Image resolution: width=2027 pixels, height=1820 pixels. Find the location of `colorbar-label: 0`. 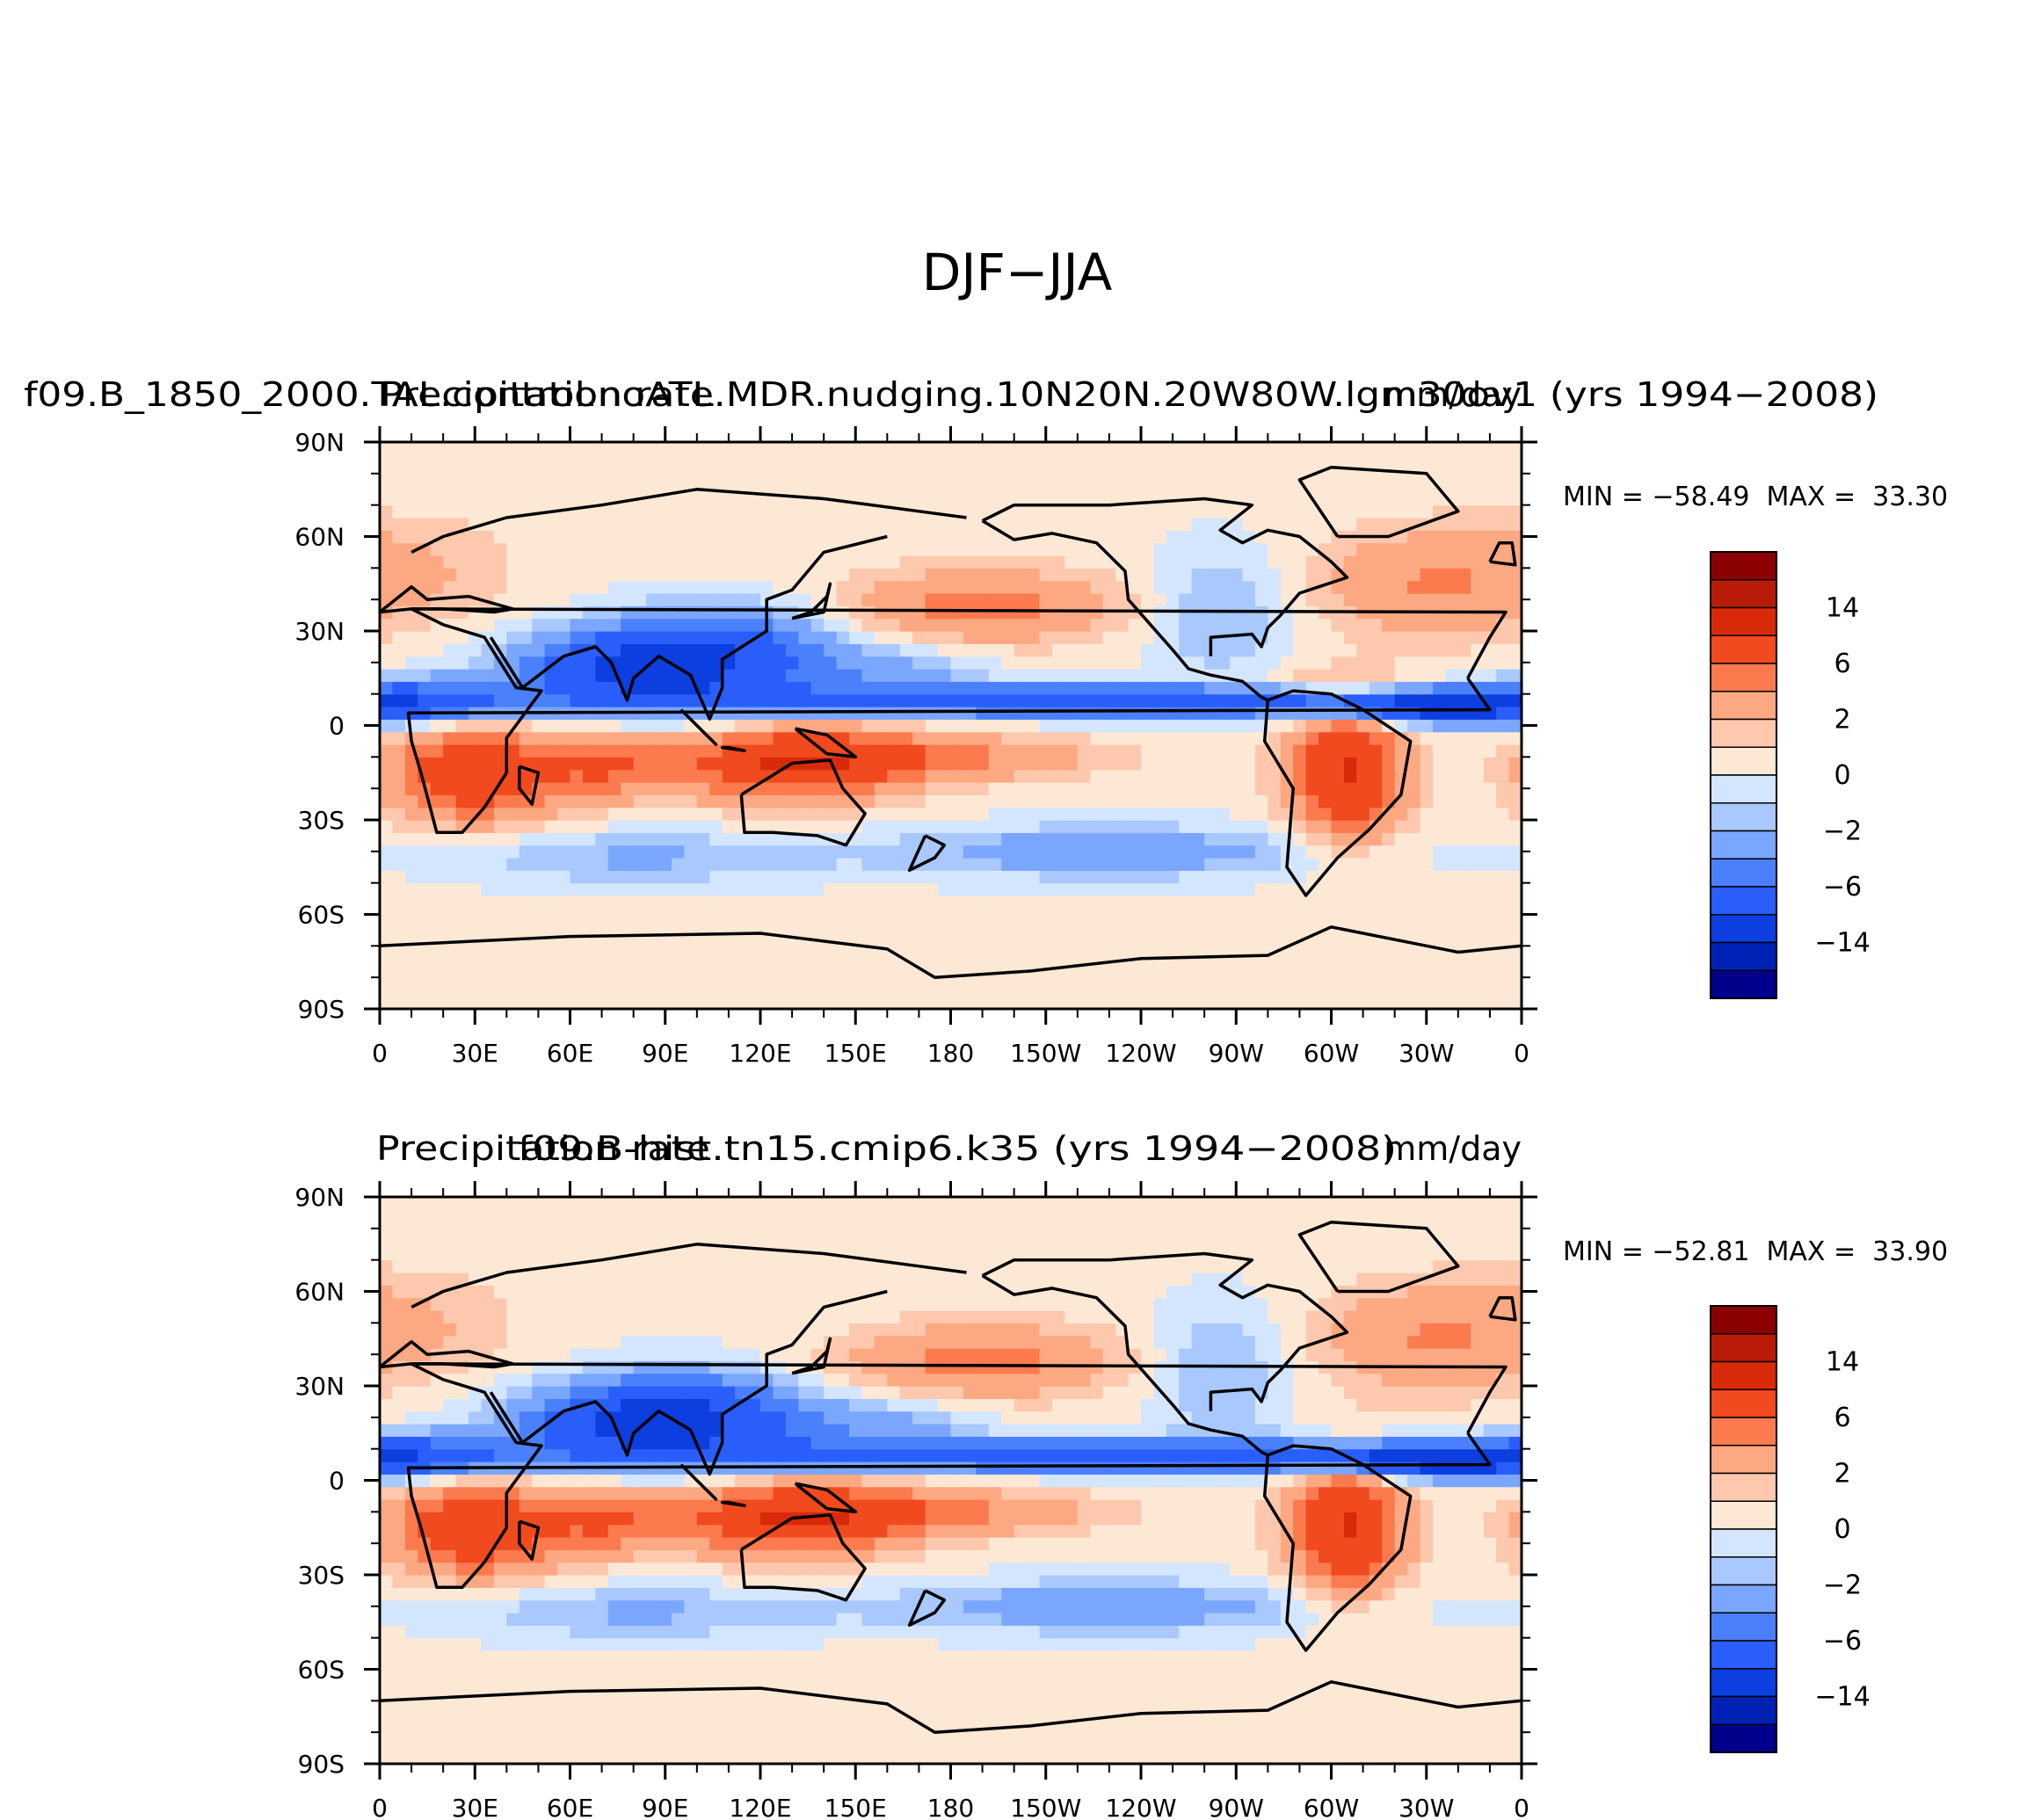

colorbar-label: 0 is located at coordinates (1842, 775).